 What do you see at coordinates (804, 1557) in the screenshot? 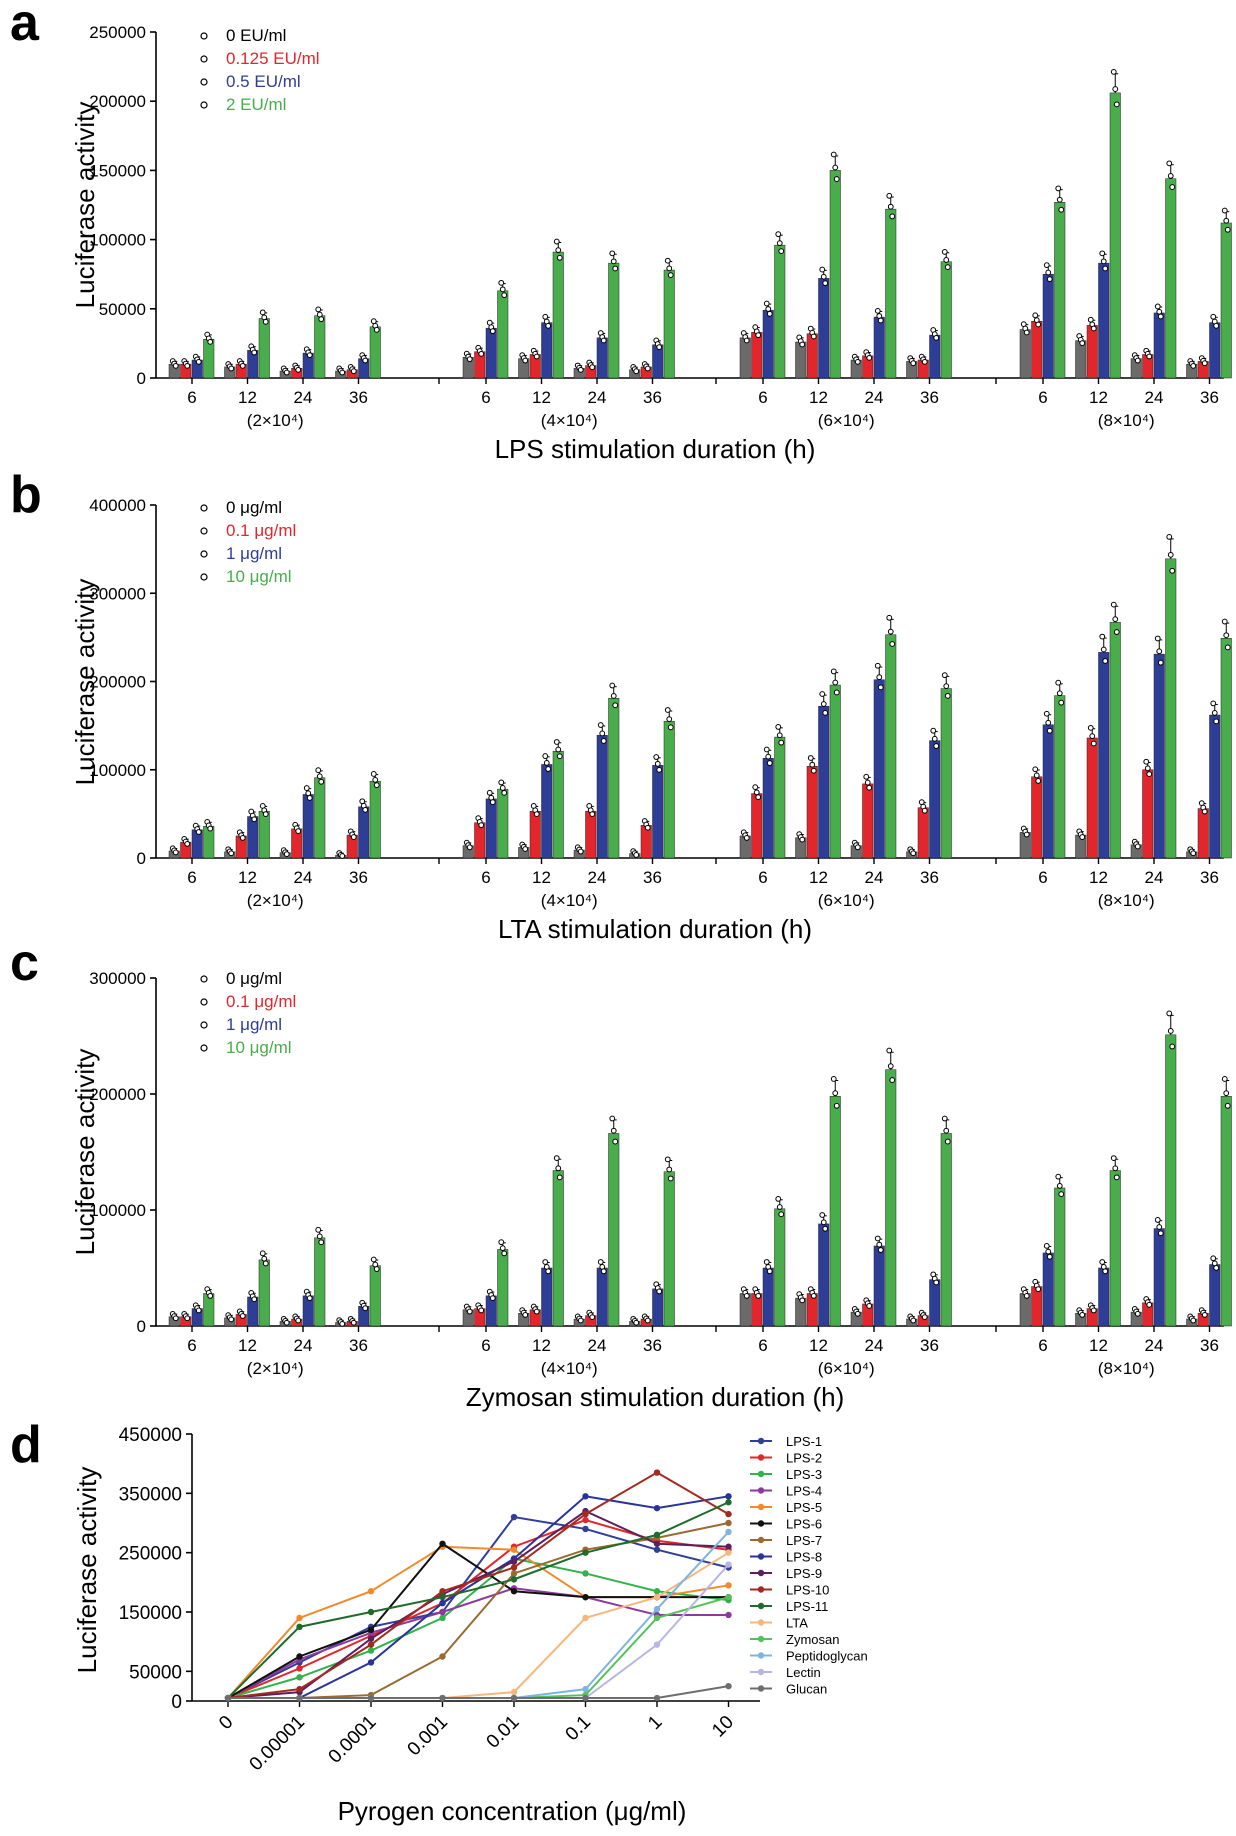
I see `legend-label: LPS-8` at bounding box center [804, 1557].